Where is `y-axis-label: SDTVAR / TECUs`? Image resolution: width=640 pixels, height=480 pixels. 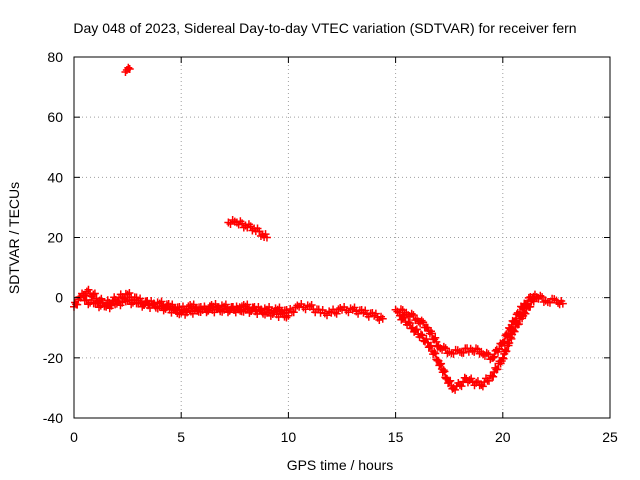
y-axis-label: SDTVAR / TECUs is located at coordinates (14, 238).